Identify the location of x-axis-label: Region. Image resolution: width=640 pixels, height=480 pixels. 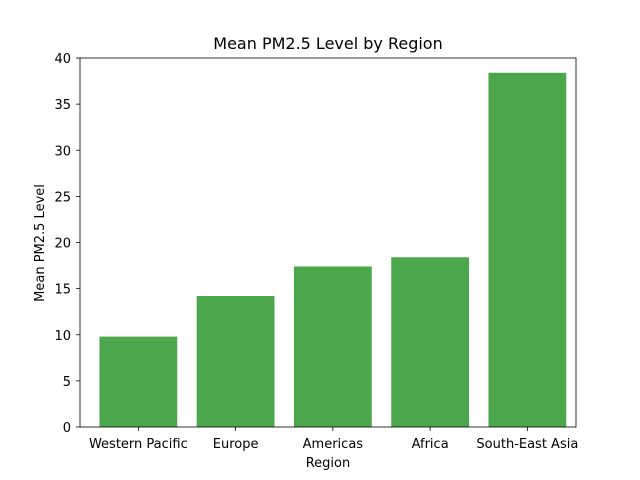
(328, 463).